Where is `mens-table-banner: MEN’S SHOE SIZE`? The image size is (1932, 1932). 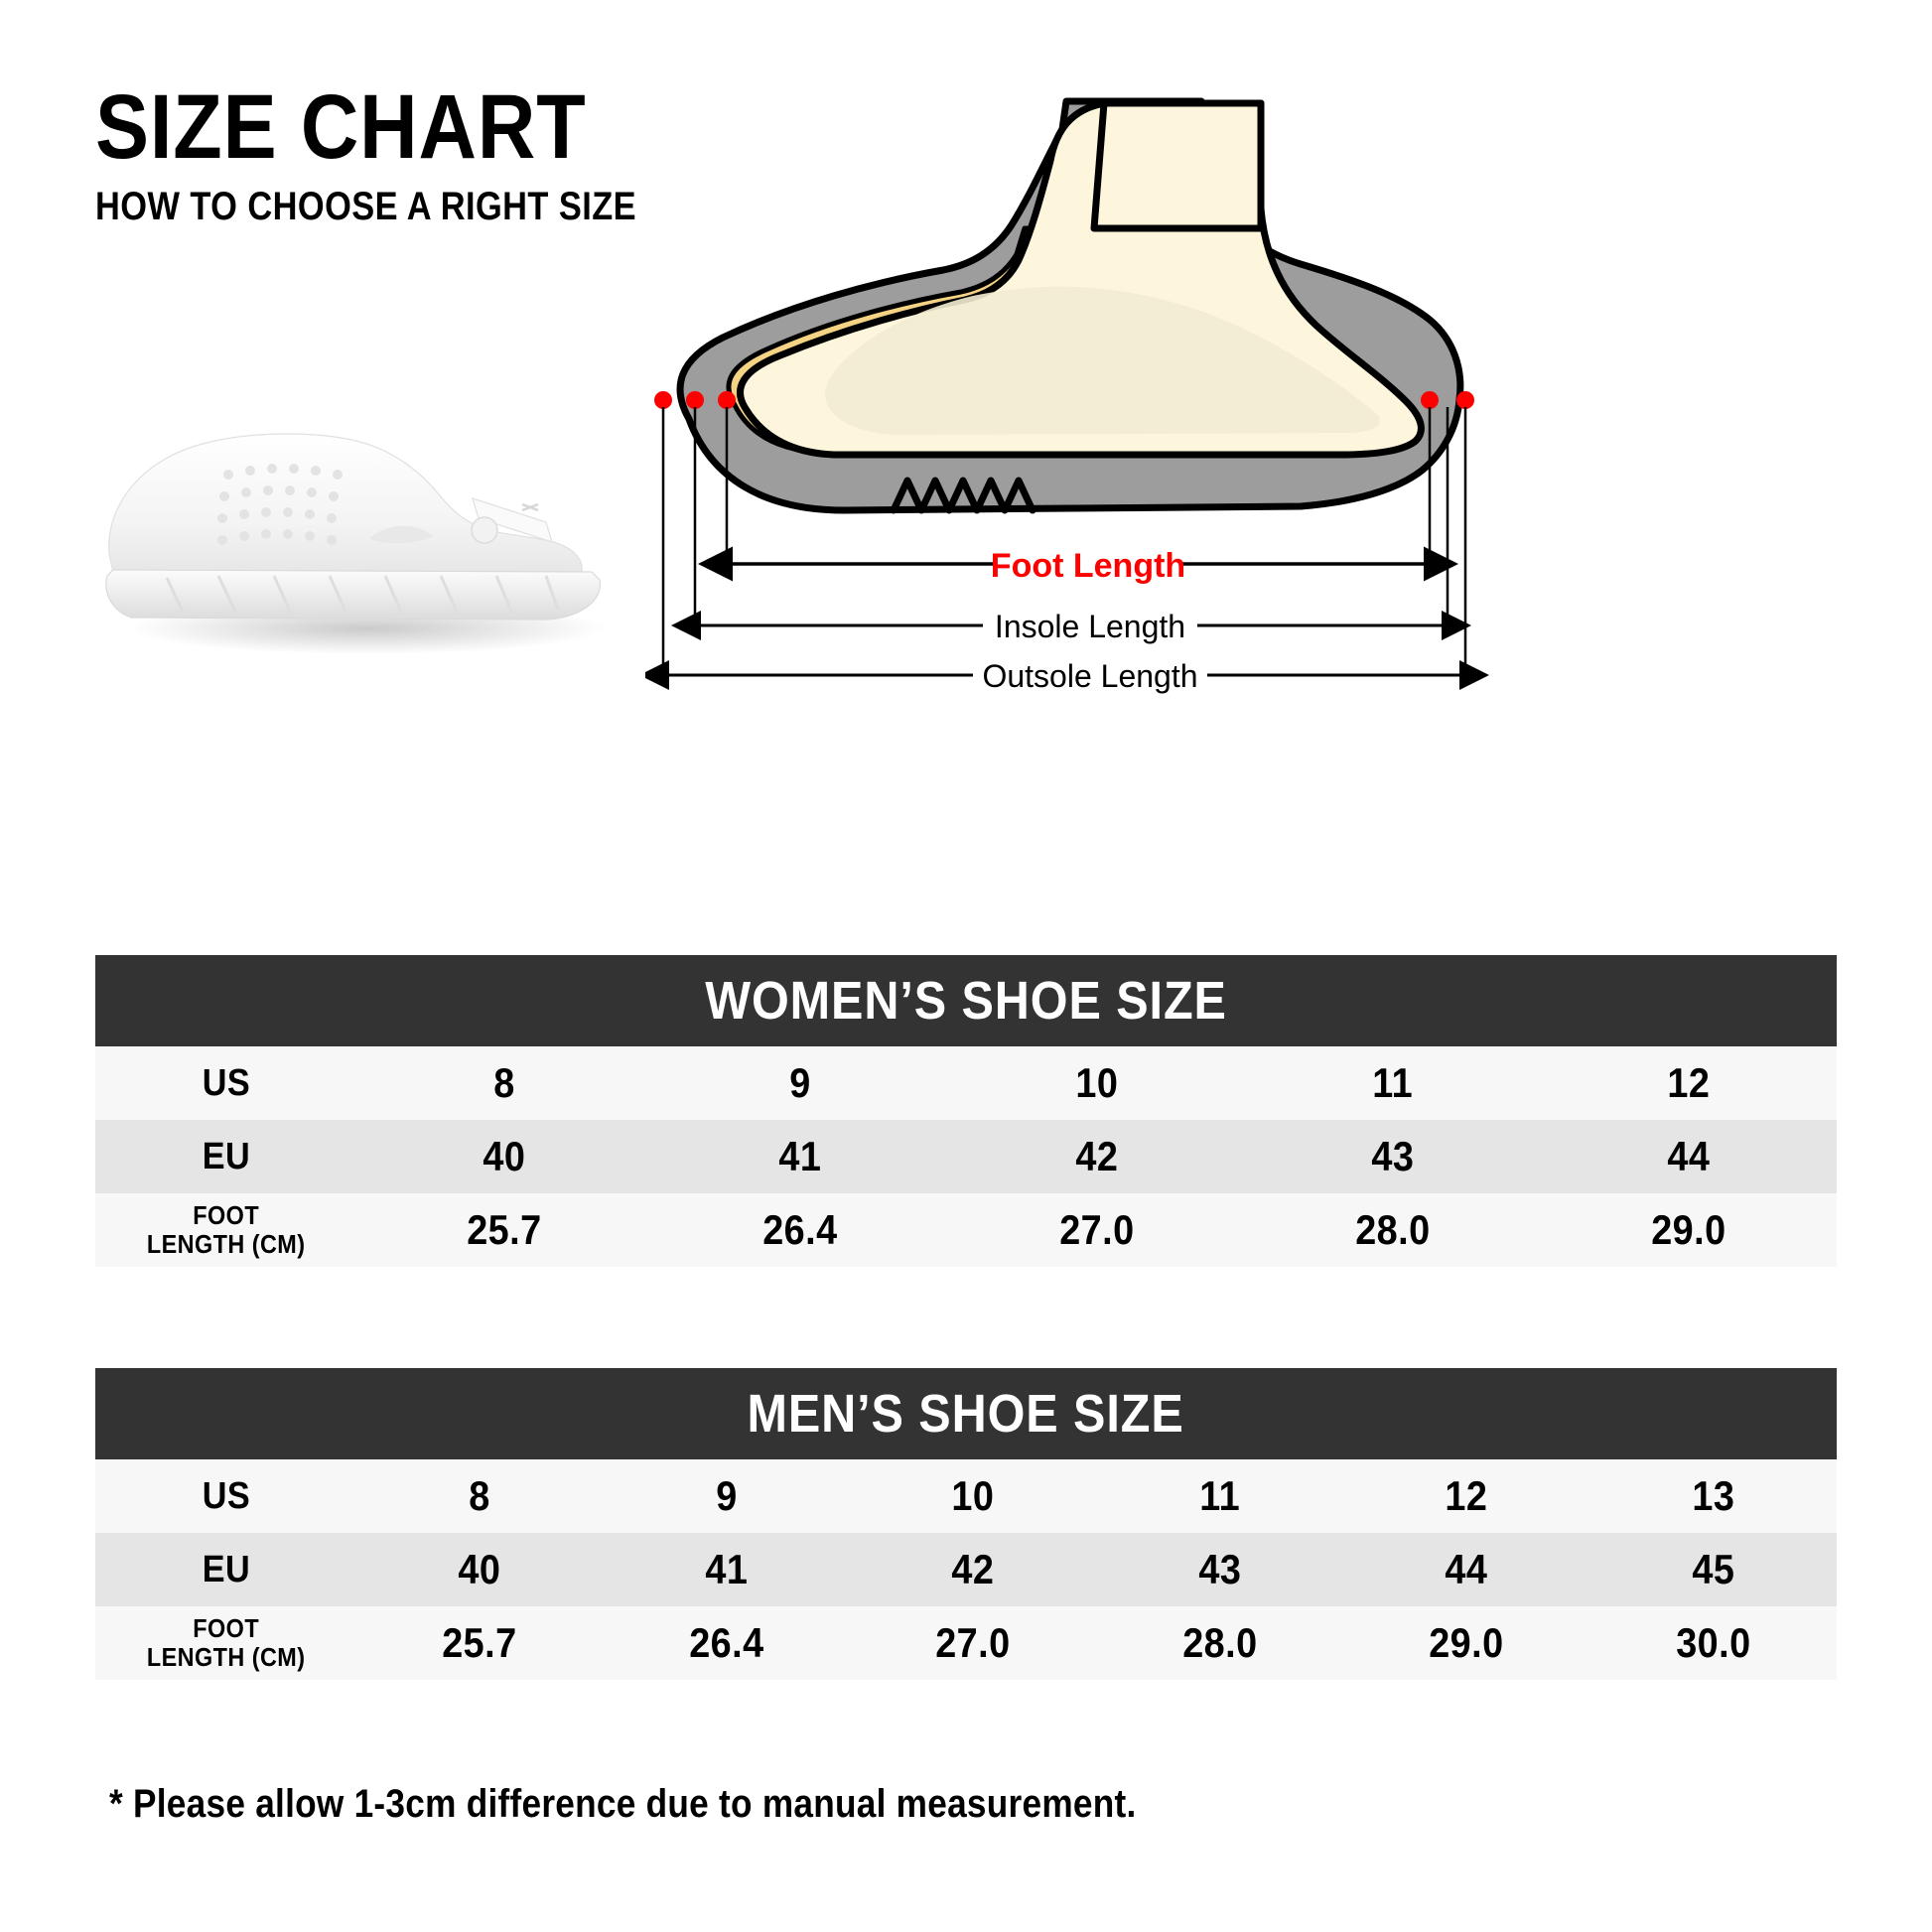
mens-table-banner: MEN’S SHOE SIZE is located at coordinates (966, 1414).